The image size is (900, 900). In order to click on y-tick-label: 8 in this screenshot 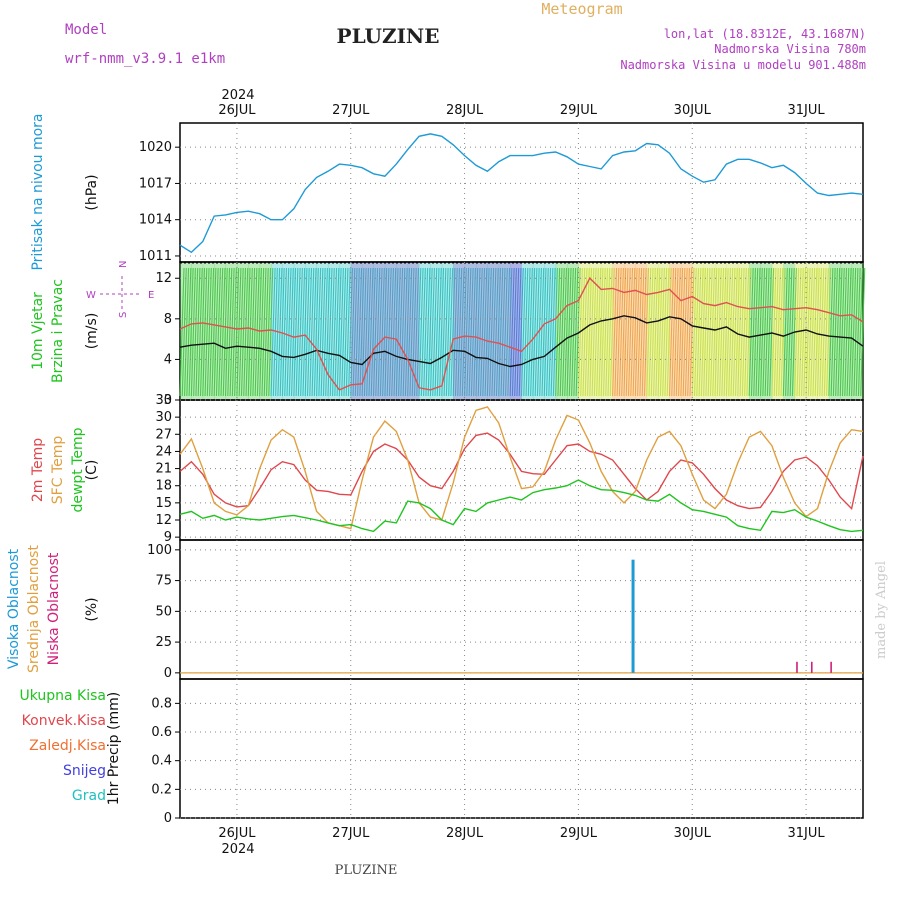, I will do `click(168, 319)`.